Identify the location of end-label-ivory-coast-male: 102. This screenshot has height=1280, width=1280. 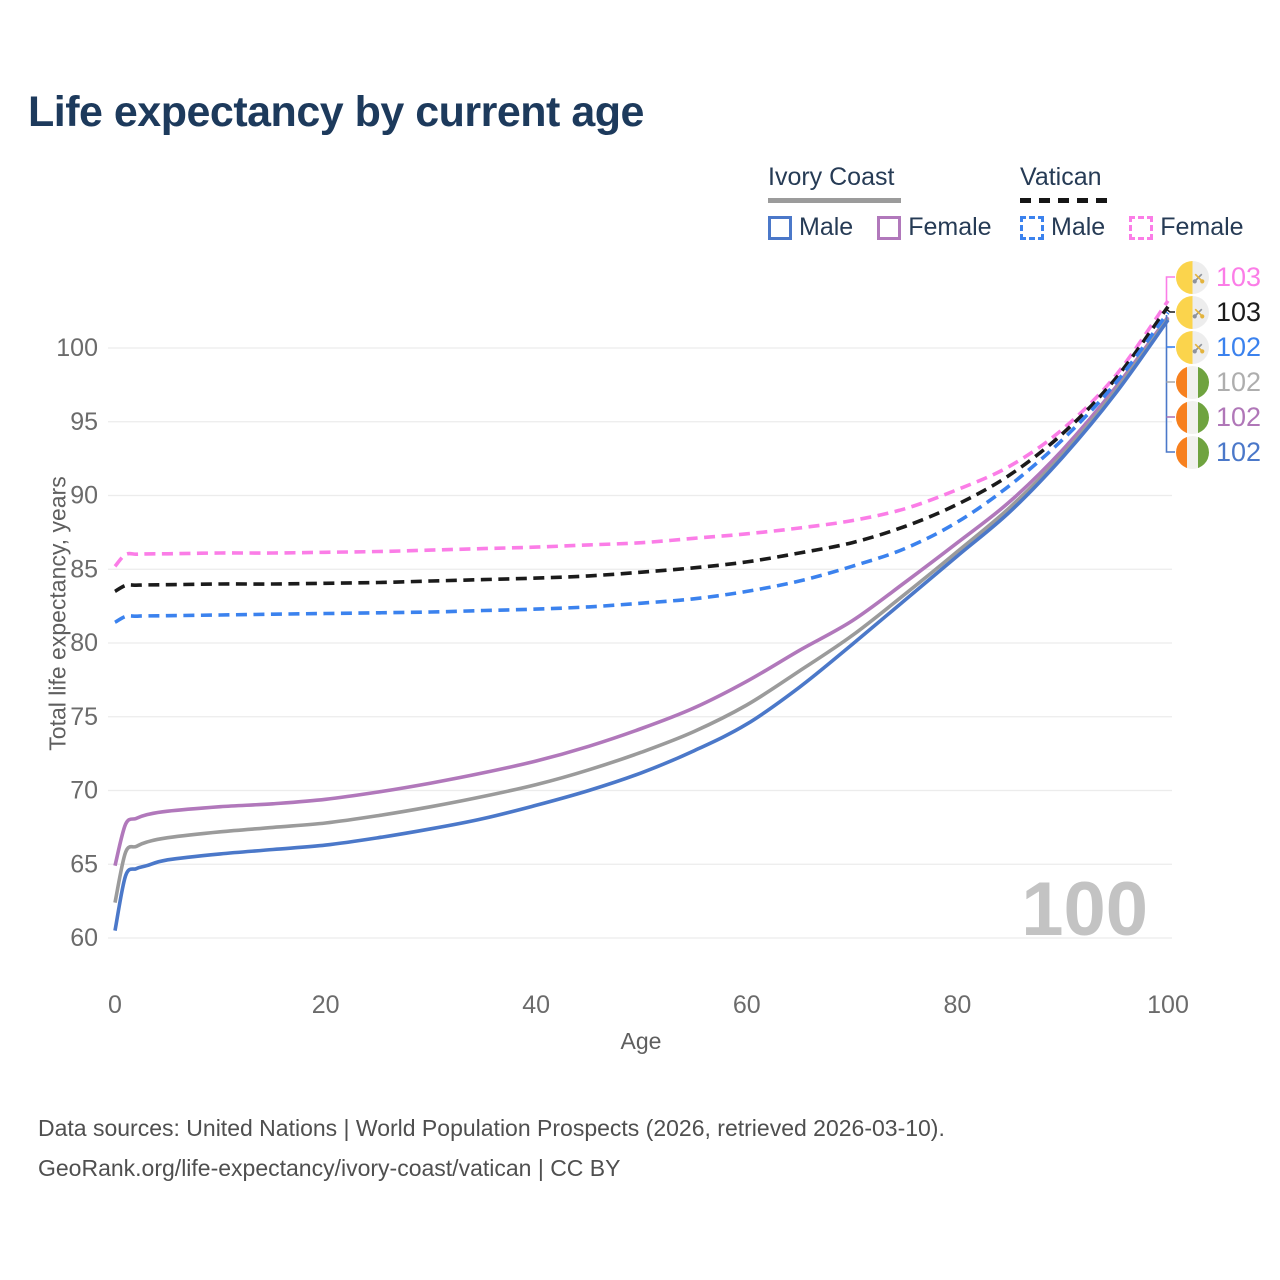
(1218, 452).